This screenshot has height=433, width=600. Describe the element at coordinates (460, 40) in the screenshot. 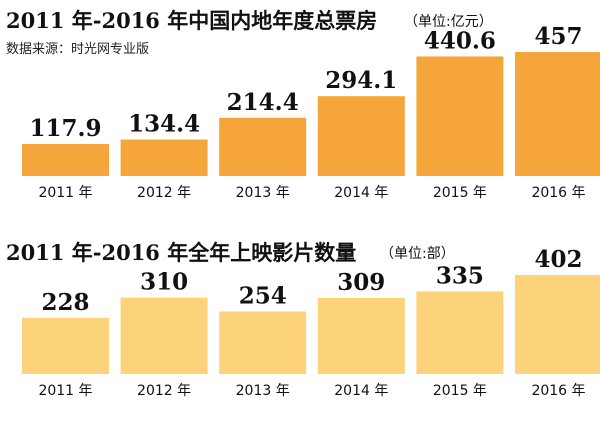

I see `bar-value-label: 440.6` at that location.